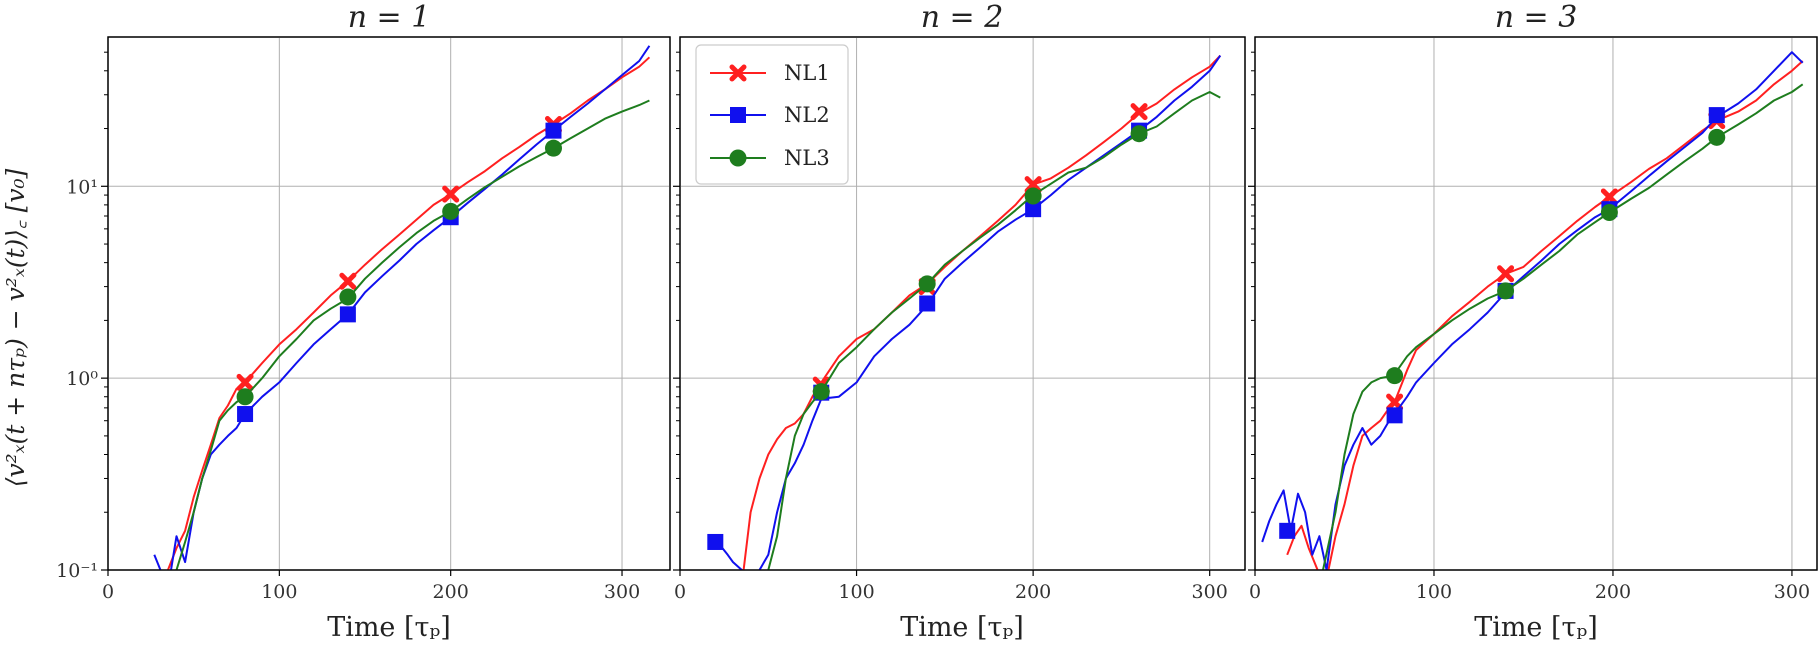  I want to click on panel-2-x-tick-label: 300, so click(1210, 592).